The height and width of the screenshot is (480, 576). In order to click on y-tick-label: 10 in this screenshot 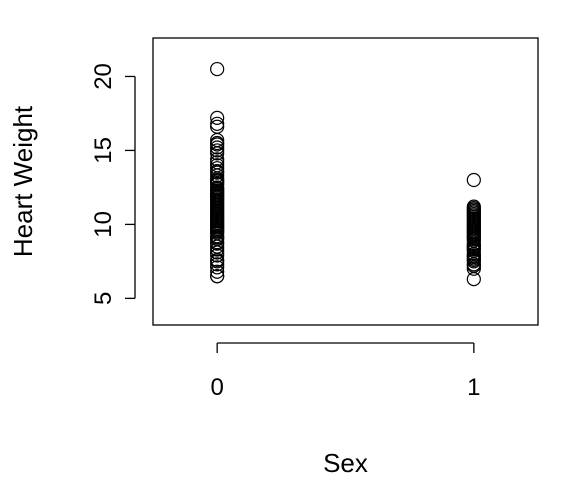, I will do `click(103, 224)`.